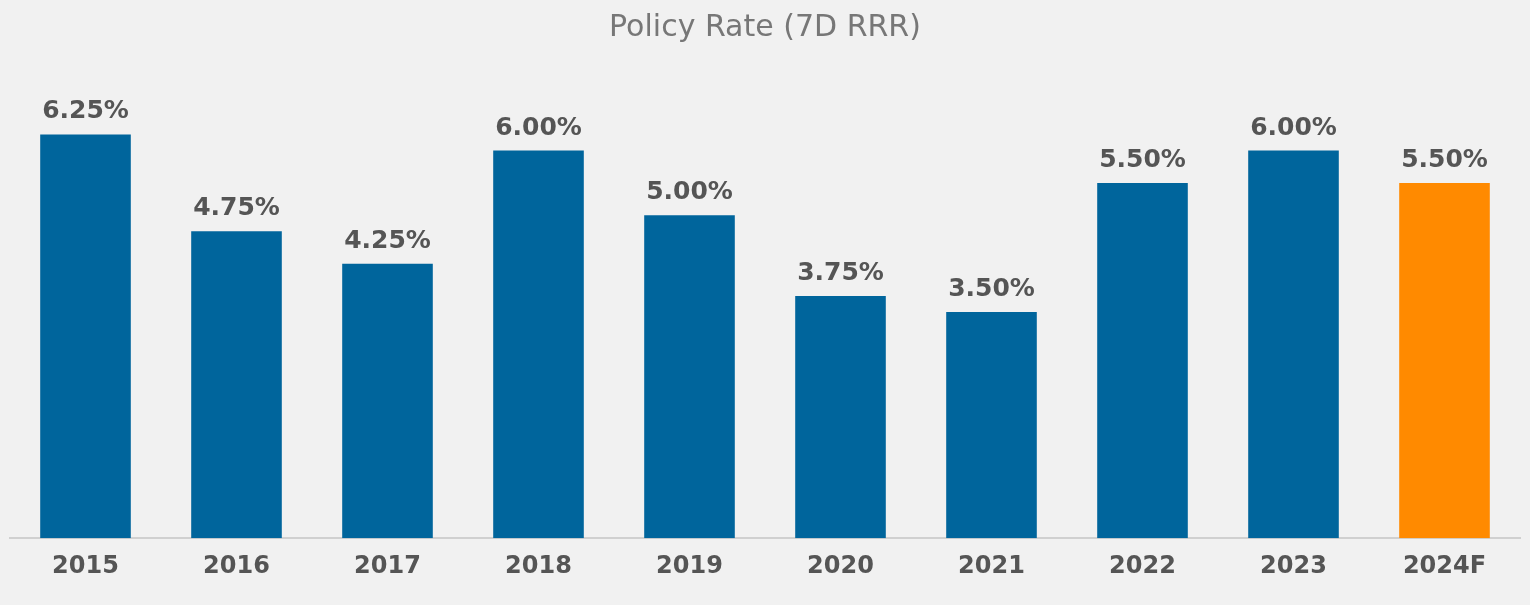 This screenshot has height=614, width=1537. Describe the element at coordinates (85, 564) in the screenshot. I see `x-tick-label: 2015` at that location.